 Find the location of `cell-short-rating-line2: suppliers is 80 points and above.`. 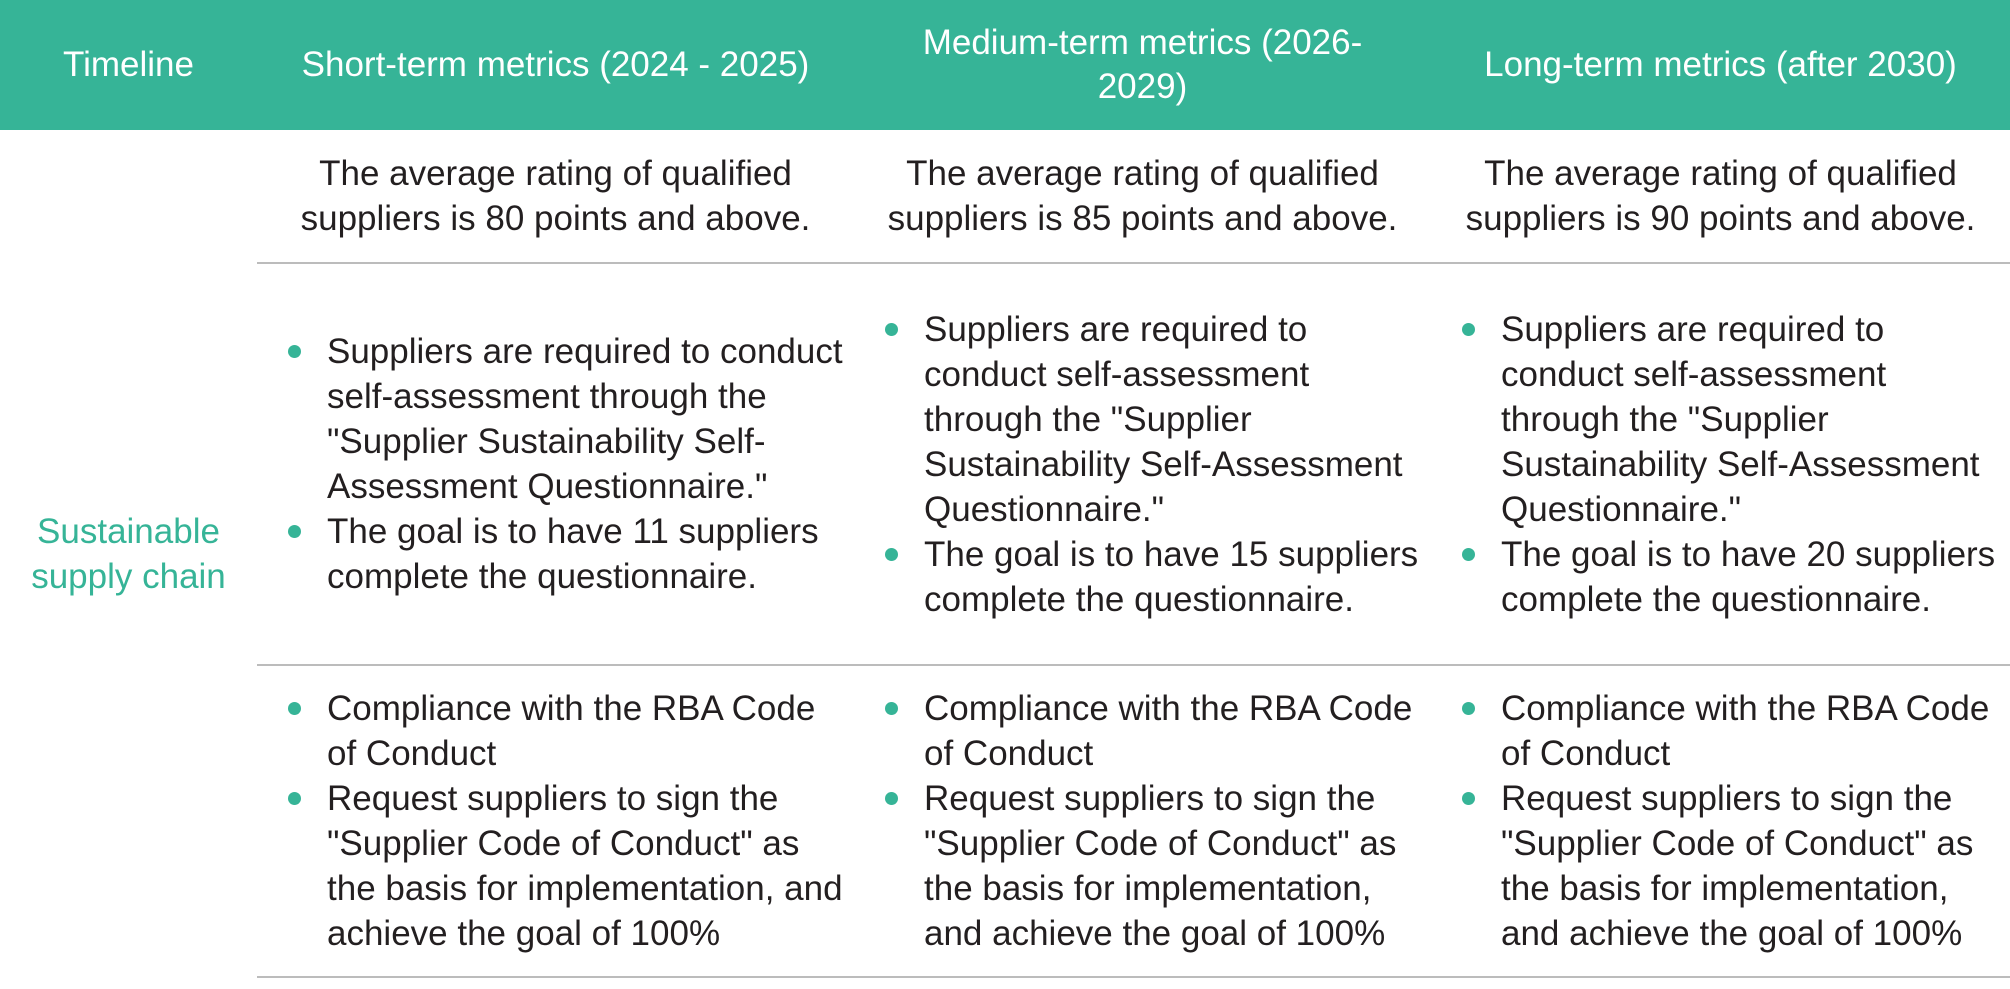

cell-short-rating-line2: suppliers is 80 points and above. is located at coordinates (555, 218).